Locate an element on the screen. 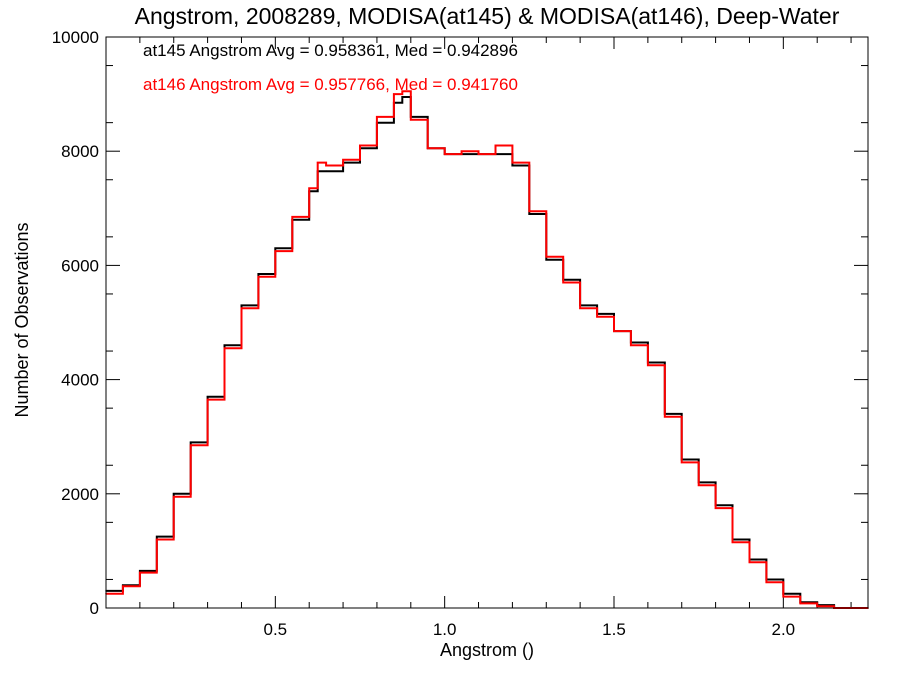 This screenshot has height=675, width=900. y-axis-title: Number of Observations is located at coordinates (22, 319).